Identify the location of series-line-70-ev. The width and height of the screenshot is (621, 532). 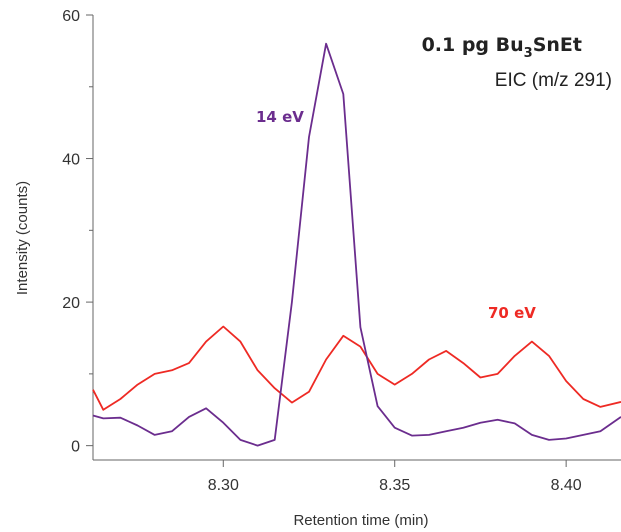
(356, 368).